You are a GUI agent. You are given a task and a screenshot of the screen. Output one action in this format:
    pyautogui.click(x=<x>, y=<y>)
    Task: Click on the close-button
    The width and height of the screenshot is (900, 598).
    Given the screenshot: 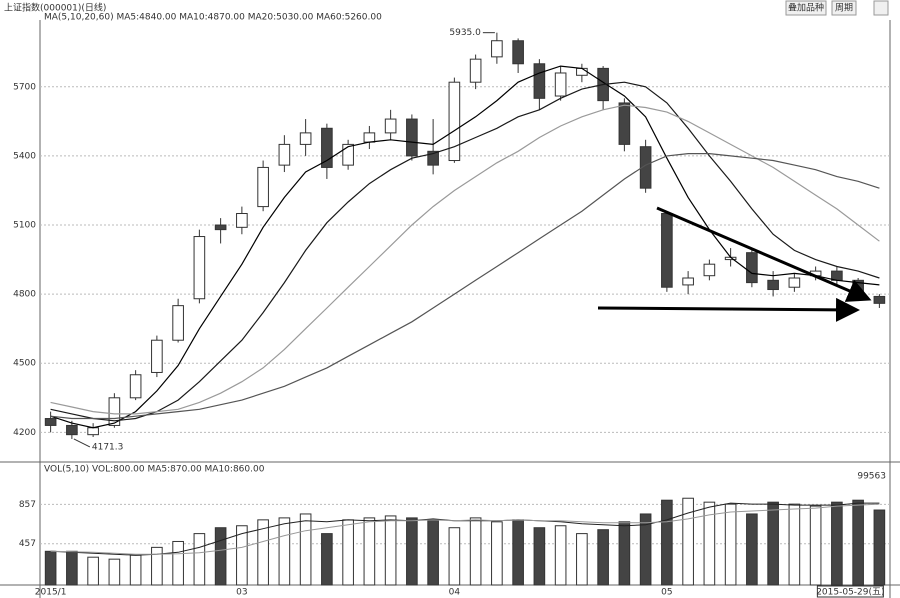 What is the action you would take?
    pyautogui.click(x=881, y=8)
    